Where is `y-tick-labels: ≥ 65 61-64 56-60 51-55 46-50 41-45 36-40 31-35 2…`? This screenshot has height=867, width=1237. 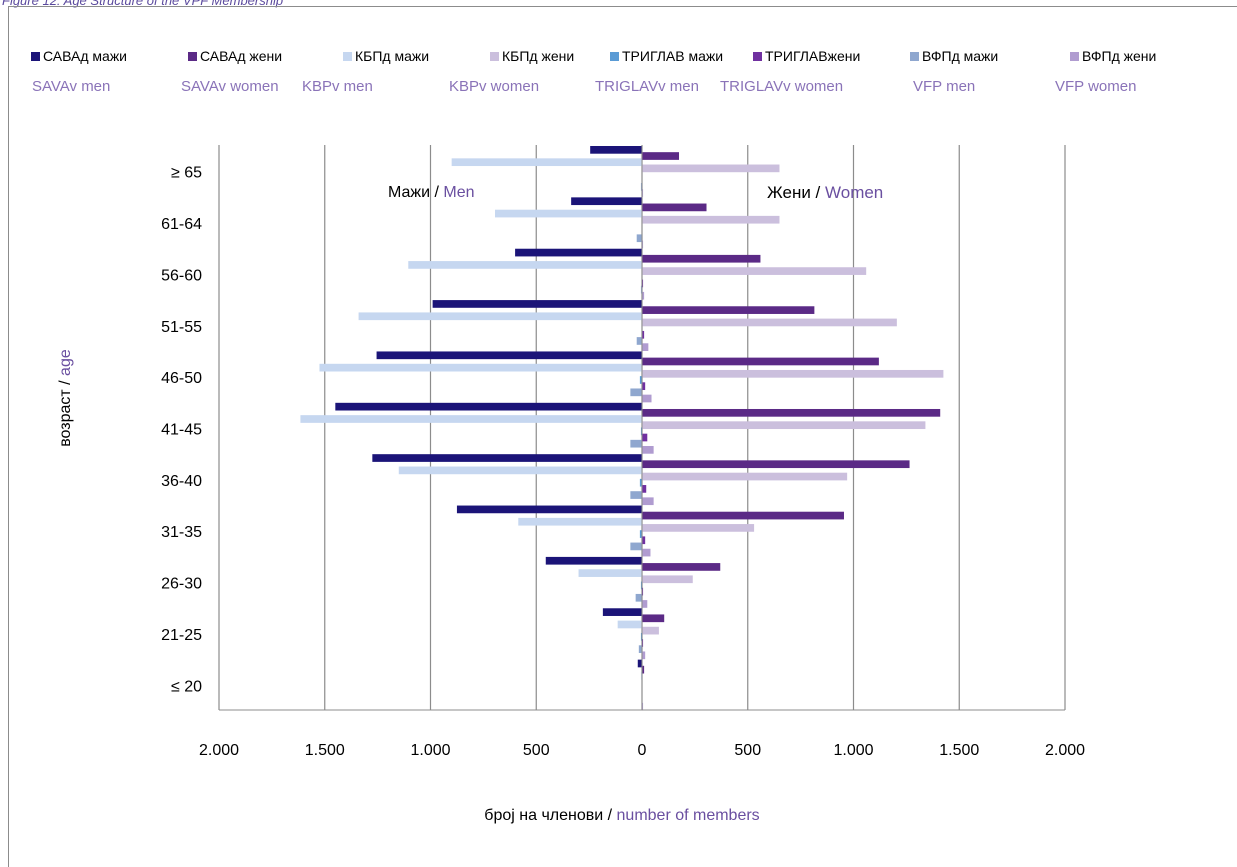
y-tick-labels: ≥ 65 61-64 56-60 51-55 46-50 41-45 36-40 31-35 2… is located at coordinates (181, 430).